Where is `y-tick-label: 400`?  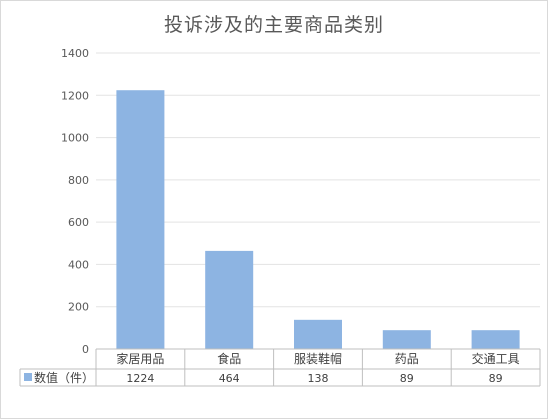 y-tick-label: 400 is located at coordinates (78, 264).